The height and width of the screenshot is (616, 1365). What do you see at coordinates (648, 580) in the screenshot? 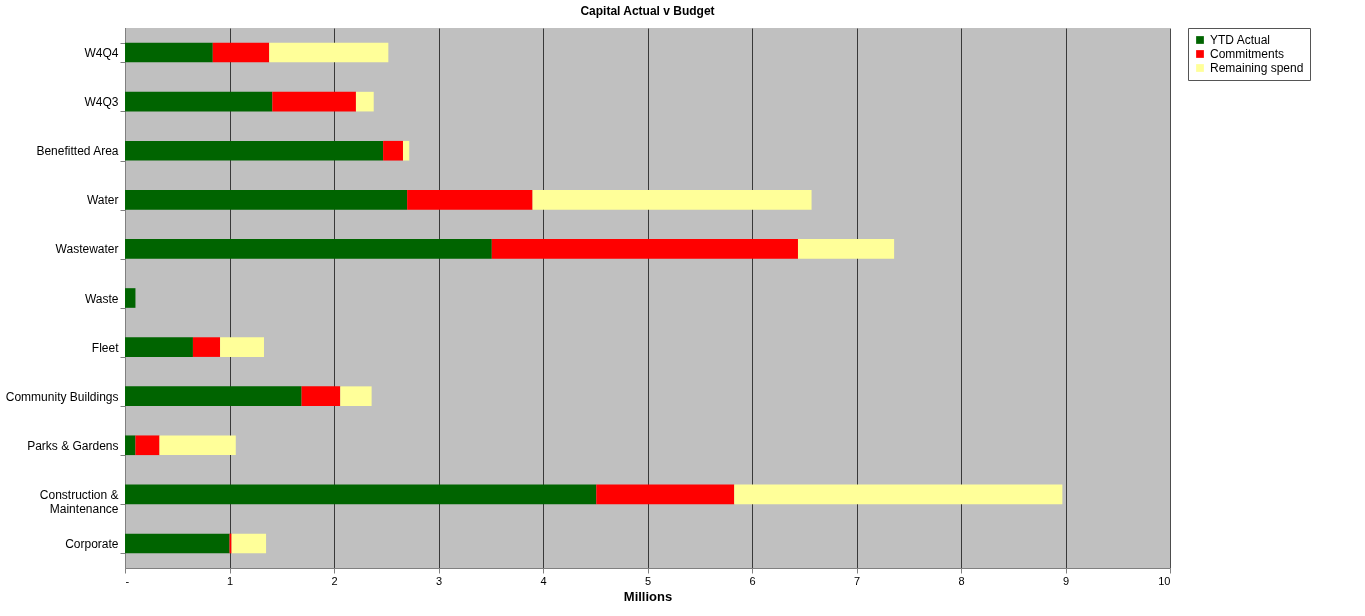
I see `x-tick-label: 5` at bounding box center [648, 580].